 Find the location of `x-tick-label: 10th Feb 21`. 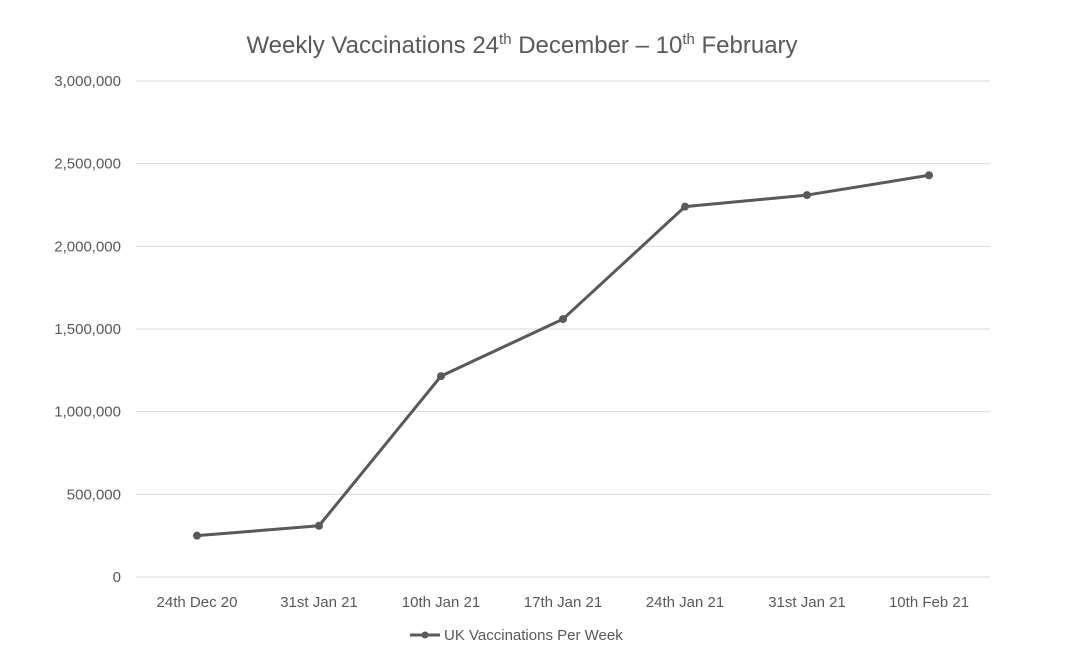

x-tick-label: 10th Feb 21 is located at coordinates (929, 602).